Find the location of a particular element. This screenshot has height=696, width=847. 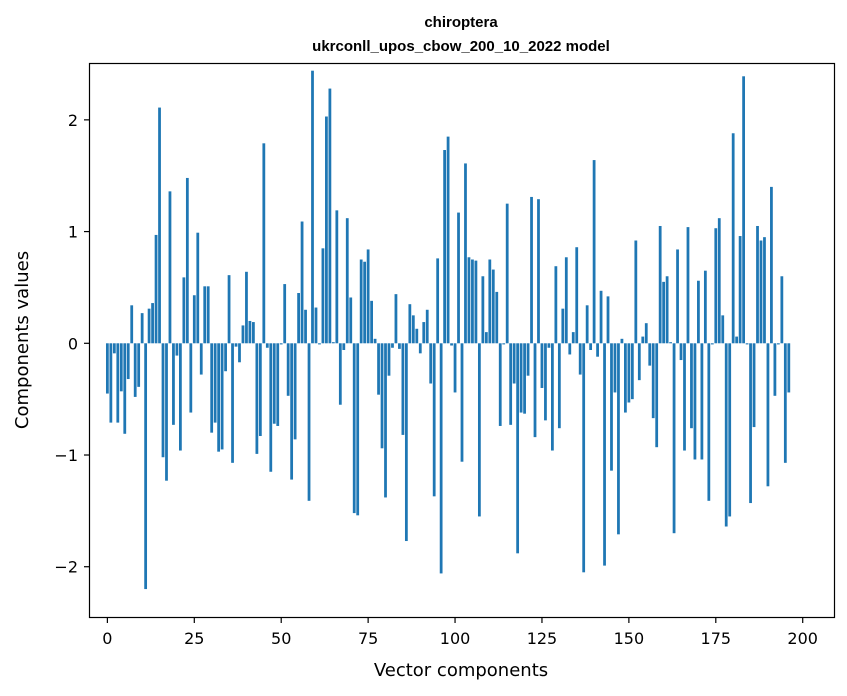

y-tick-label: 0 is located at coordinates (73, 343).